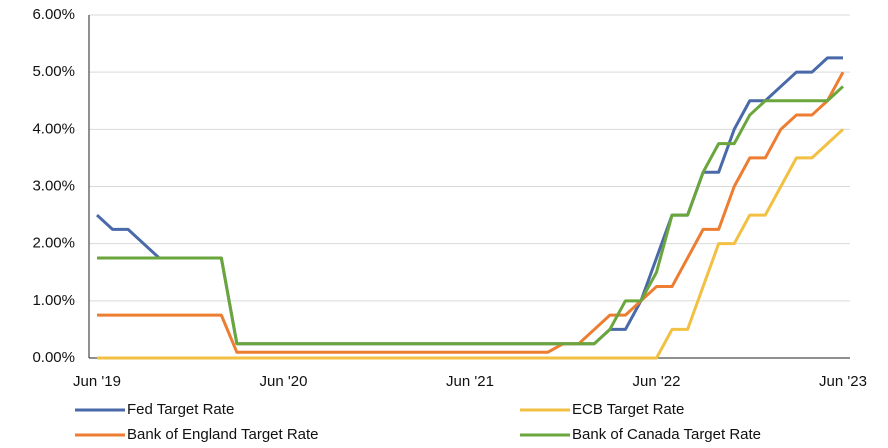 This screenshot has height=448, width=888. What do you see at coordinates (53, 243) in the screenshot?
I see `y-tick-label: 2.00%` at bounding box center [53, 243].